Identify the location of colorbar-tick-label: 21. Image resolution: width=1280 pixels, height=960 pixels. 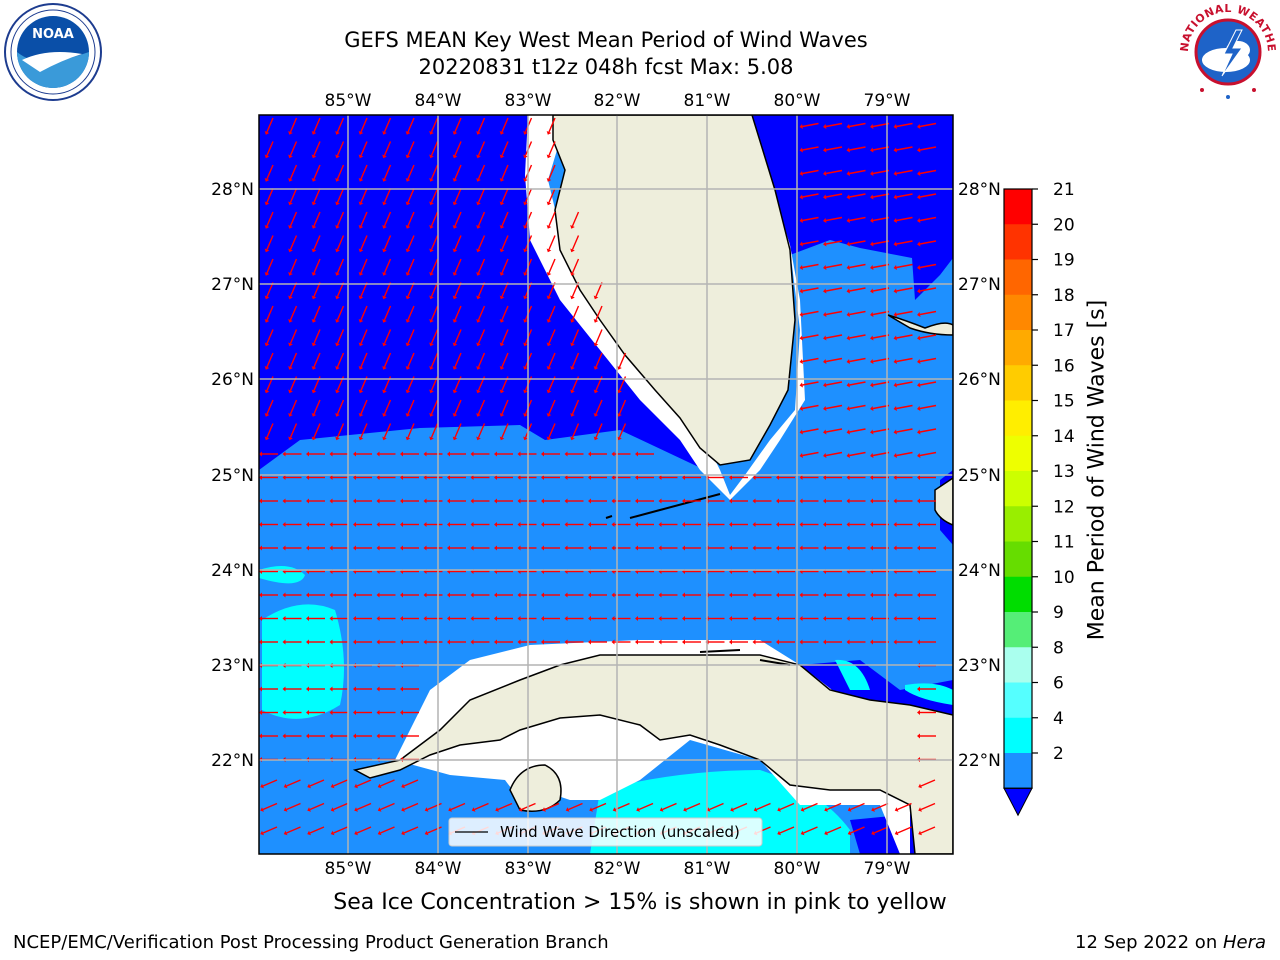
(1064, 190).